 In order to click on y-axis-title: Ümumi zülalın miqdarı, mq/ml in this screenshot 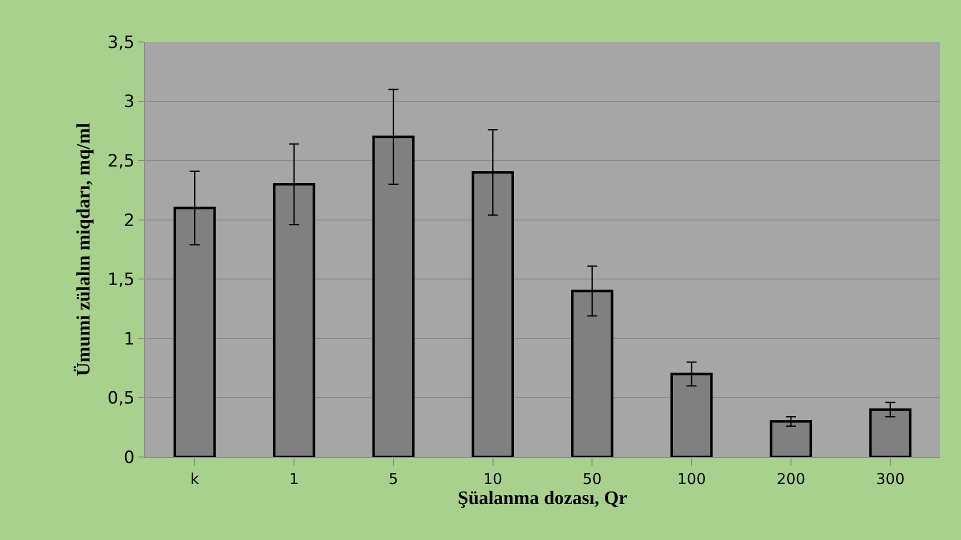, I will do `click(83, 249)`.